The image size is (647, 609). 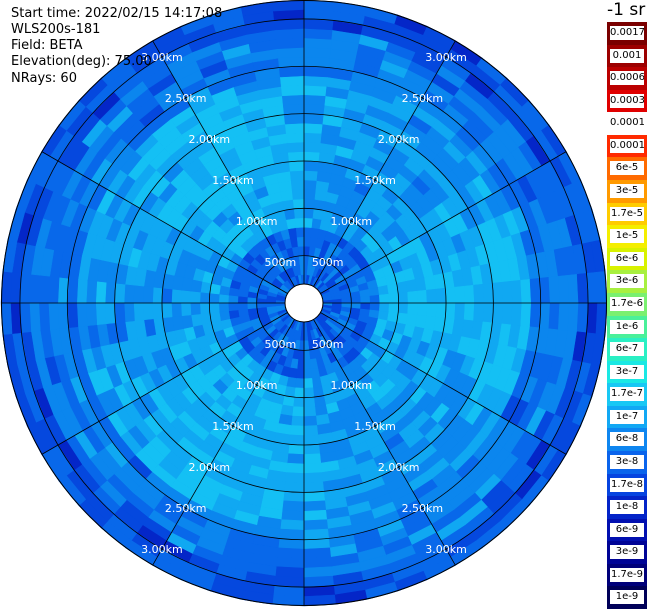 I want to click on colorbar-cell: 1e-9, so click(x=627, y=597).